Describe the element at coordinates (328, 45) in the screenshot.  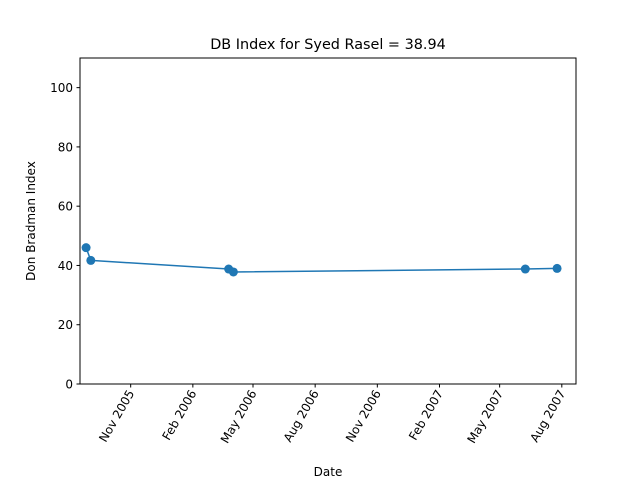
I see `chart-title: DB Index for Syed Rasel = 38.94` at that location.